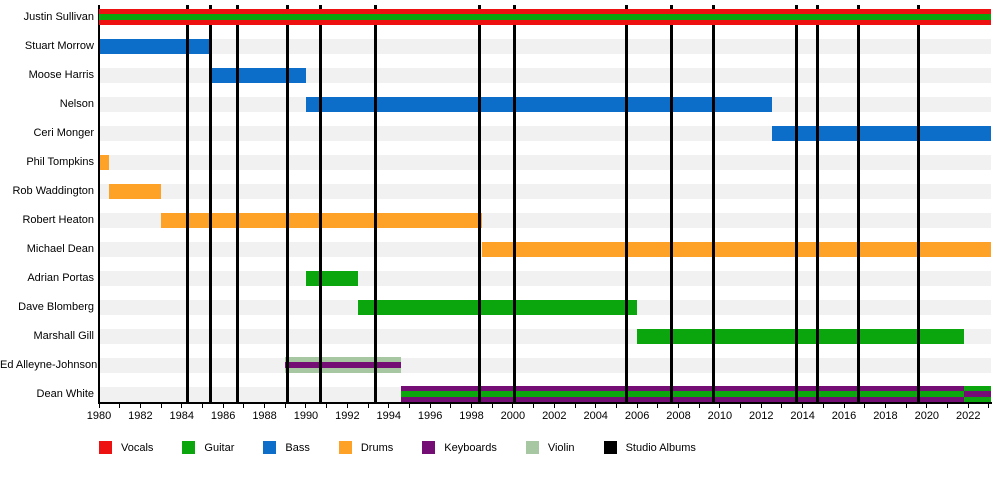  I want to click on legend-swatch-drums, so click(345, 447).